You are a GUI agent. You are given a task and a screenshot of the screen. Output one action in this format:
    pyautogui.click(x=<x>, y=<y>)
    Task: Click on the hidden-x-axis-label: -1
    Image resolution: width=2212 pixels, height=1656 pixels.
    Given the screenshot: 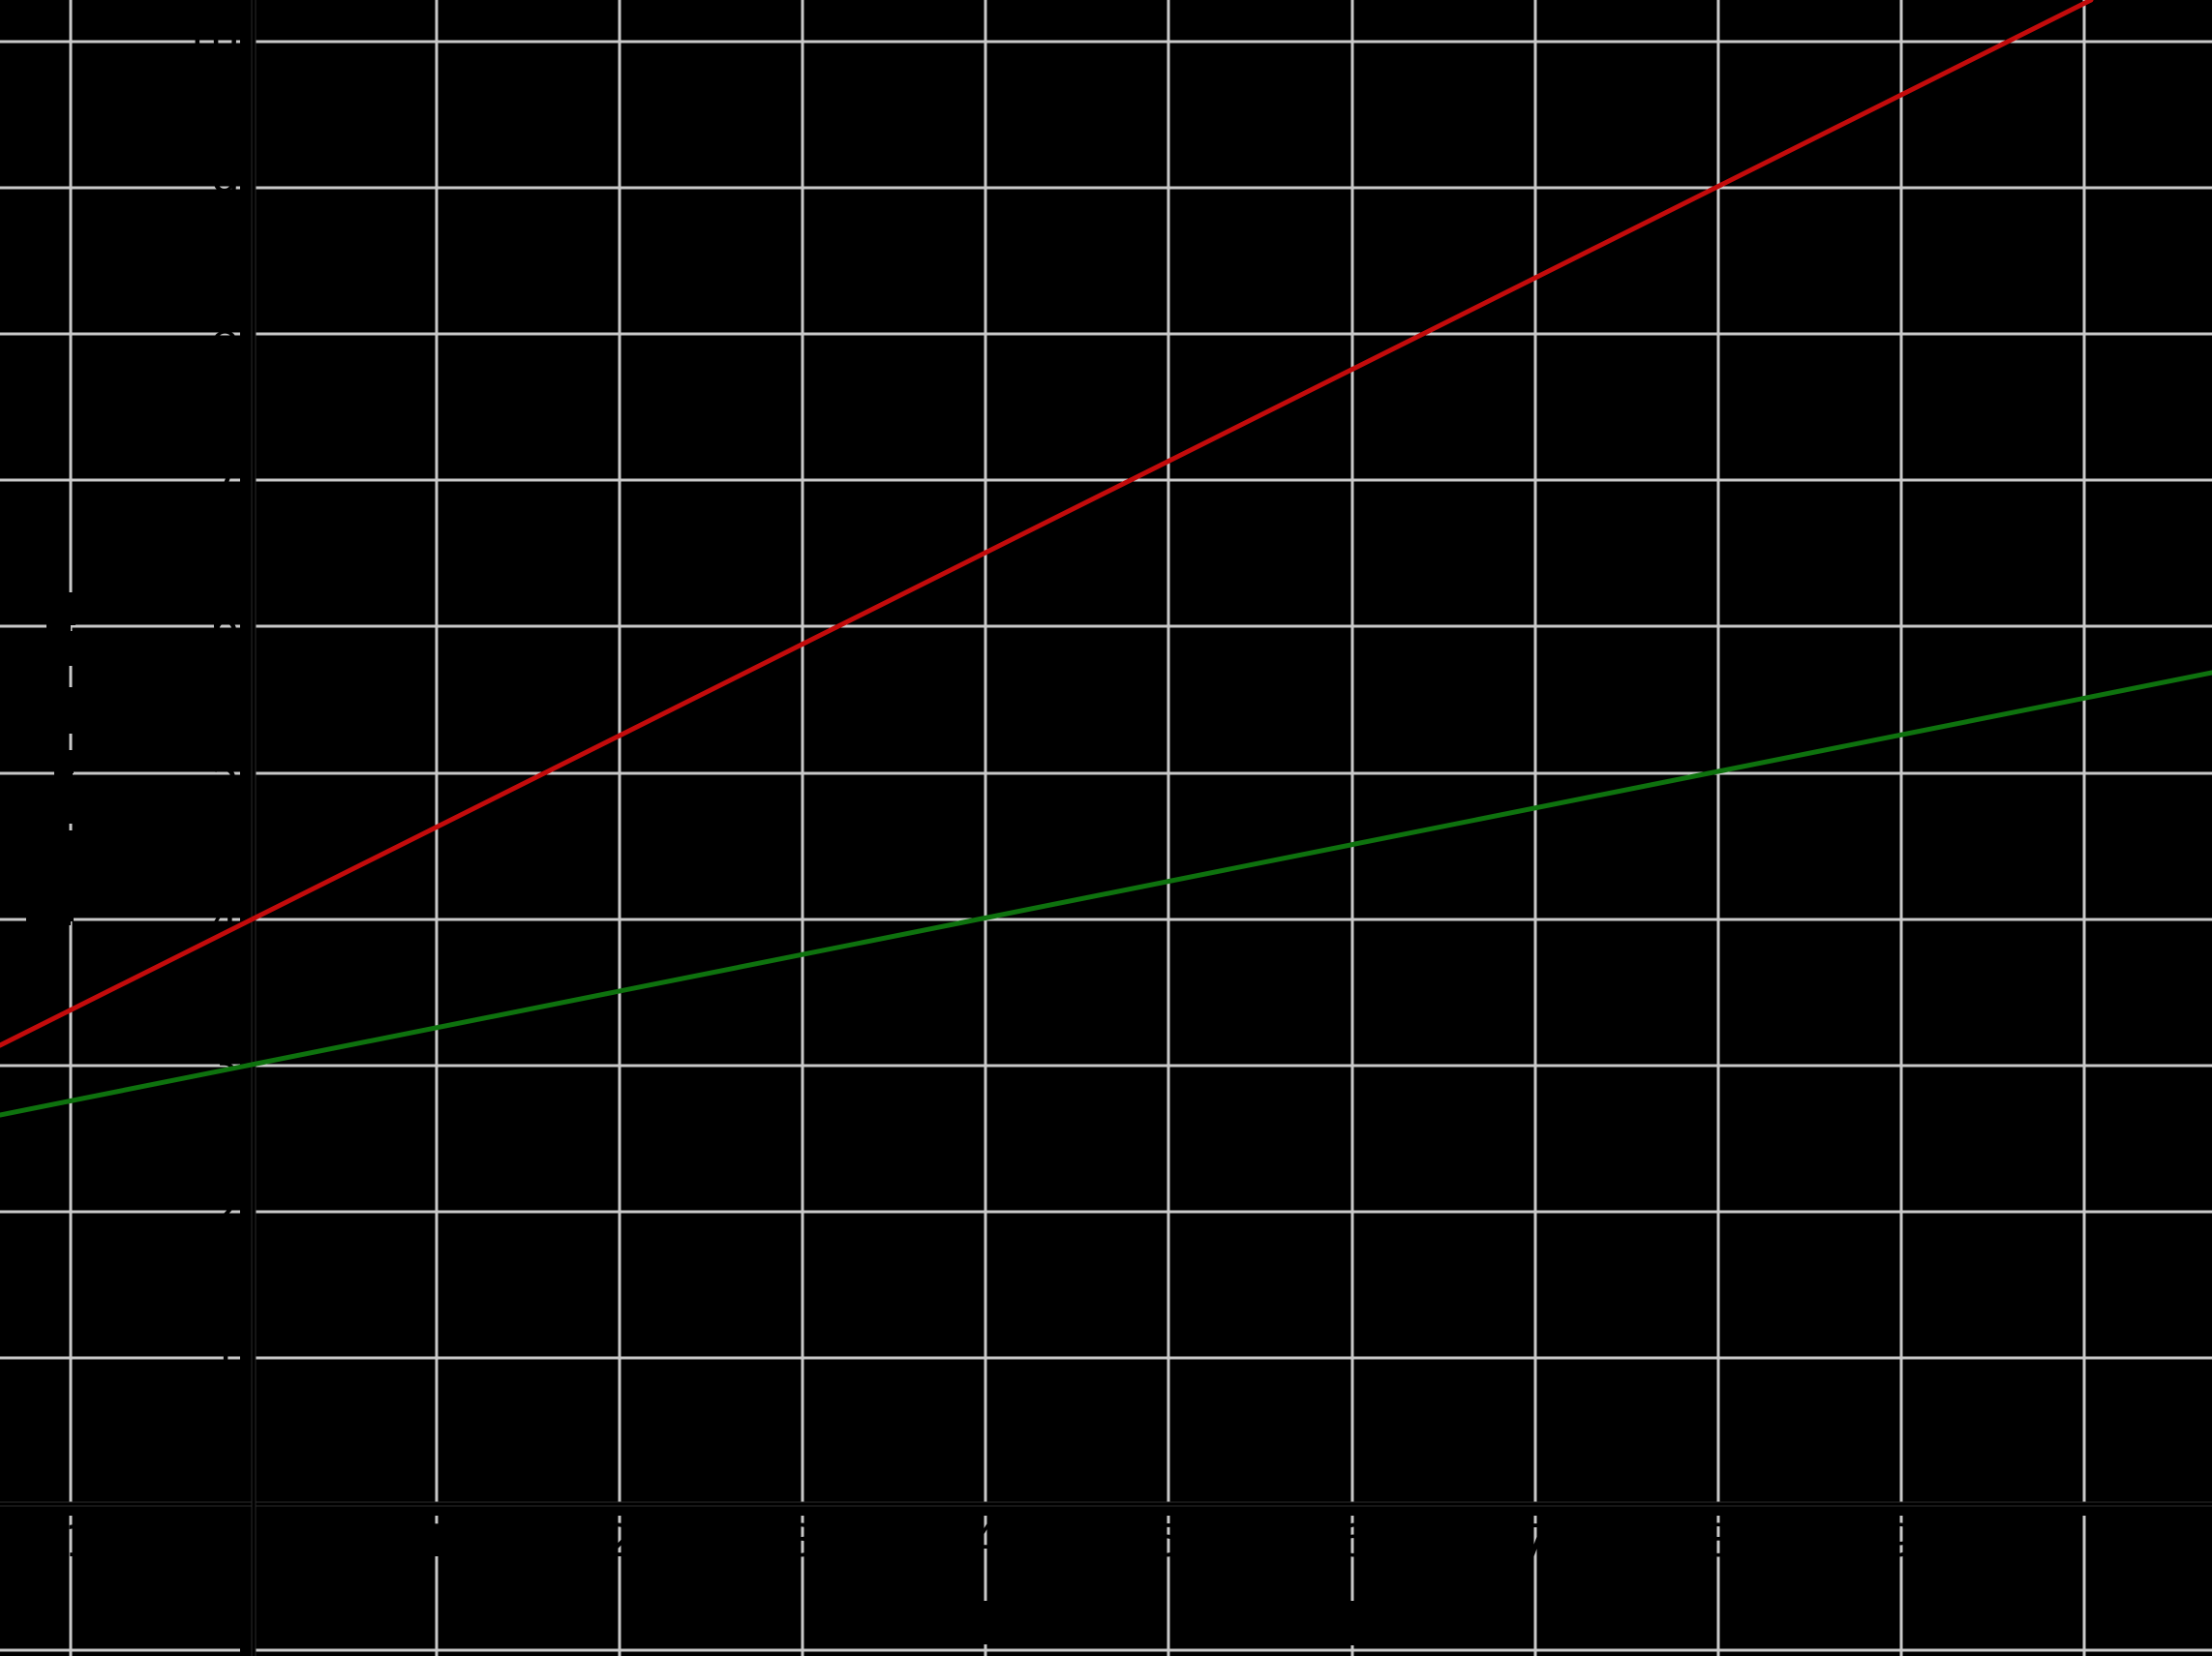 What is the action you would take?
    pyautogui.click(x=70, y=1541)
    